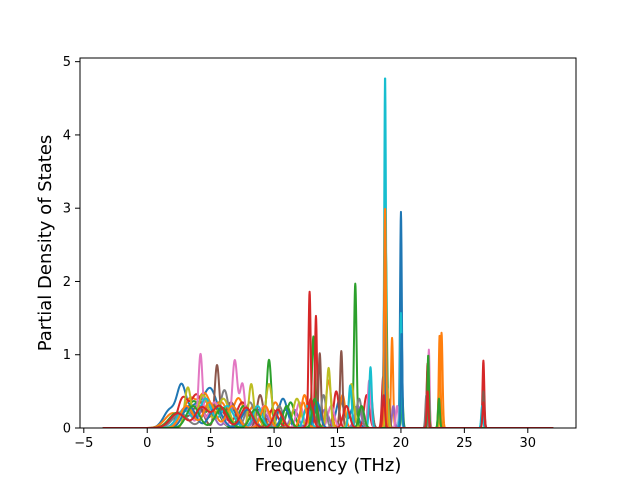  Describe the element at coordinates (528, 443) in the screenshot. I see `x-tick-label: 30` at that location.